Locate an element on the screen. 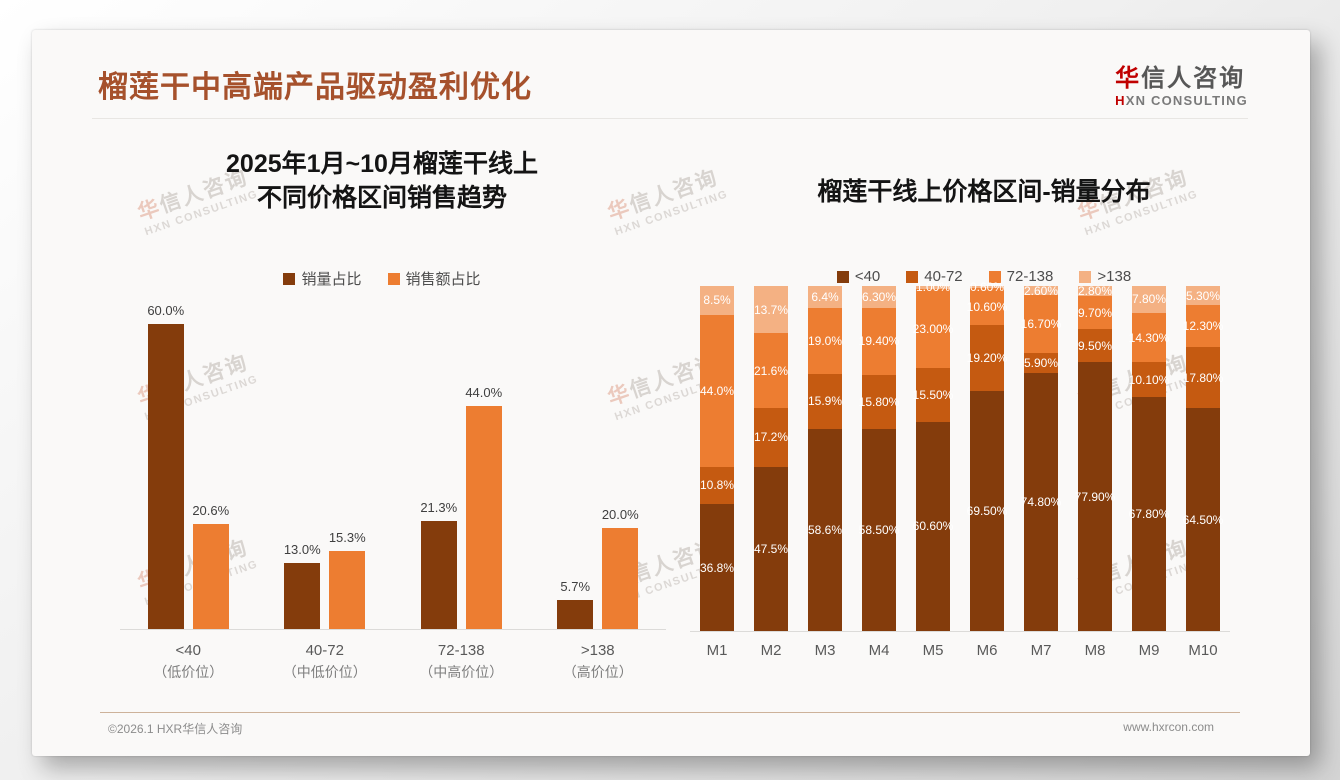  legend-item: >138 is located at coordinates (1105, 276).